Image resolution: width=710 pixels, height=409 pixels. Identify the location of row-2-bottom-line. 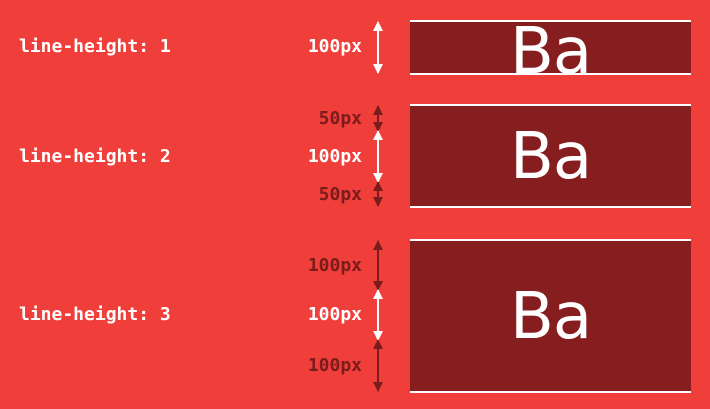
(550, 207).